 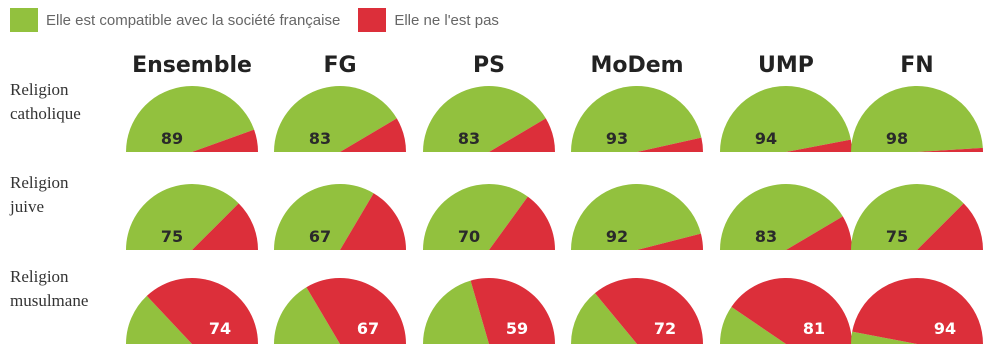 I want to click on slice-not-compatible-juive-fg, so click(x=373, y=221).